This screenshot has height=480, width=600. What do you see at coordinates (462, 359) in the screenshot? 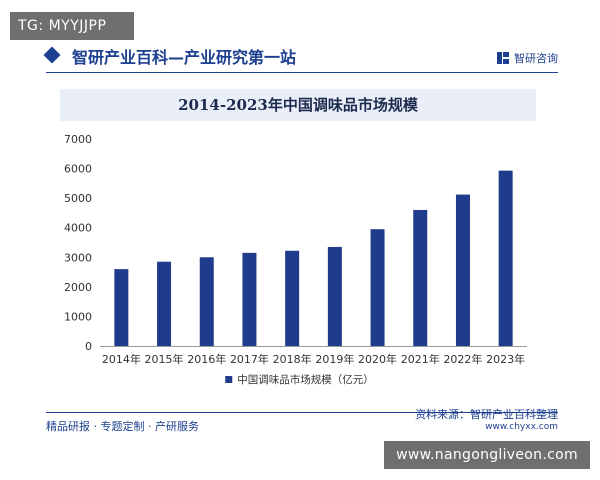
I see `x-tick-label: 2022年` at bounding box center [462, 359].